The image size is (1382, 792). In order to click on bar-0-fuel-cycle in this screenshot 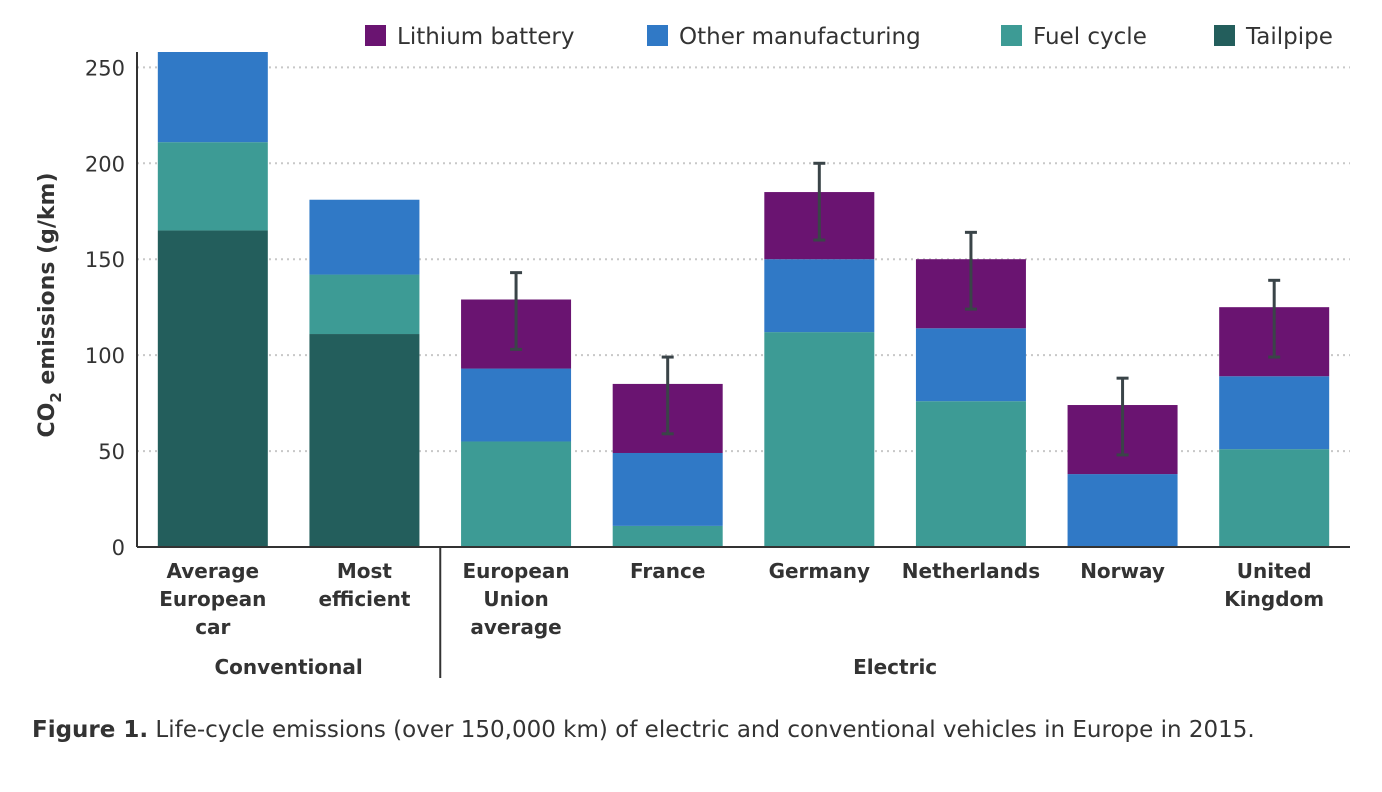, I will do `click(212, 186)`.